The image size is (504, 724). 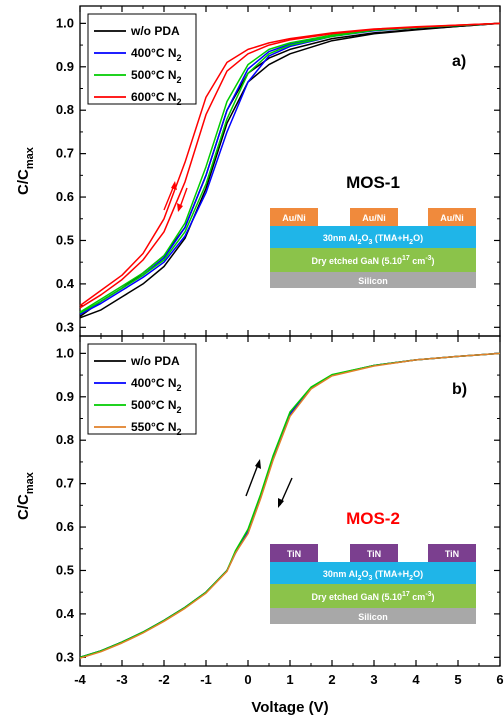 What do you see at coordinates (499, 679) in the screenshot?
I see `x-tick-label: 6` at bounding box center [499, 679].